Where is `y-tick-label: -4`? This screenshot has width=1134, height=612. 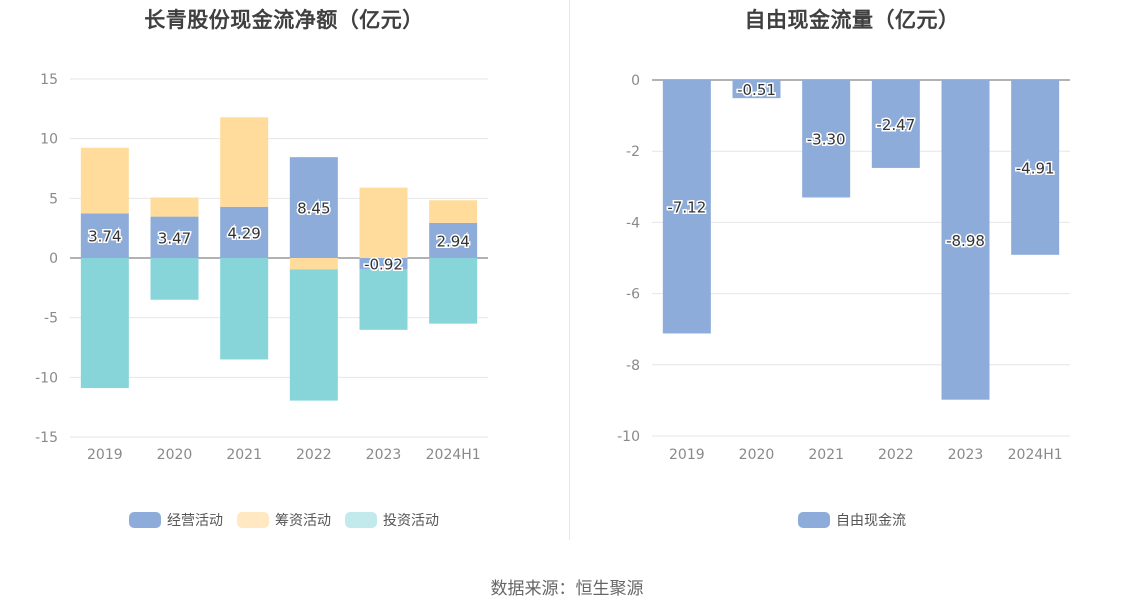
y-tick-label: -4 is located at coordinates (633, 223).